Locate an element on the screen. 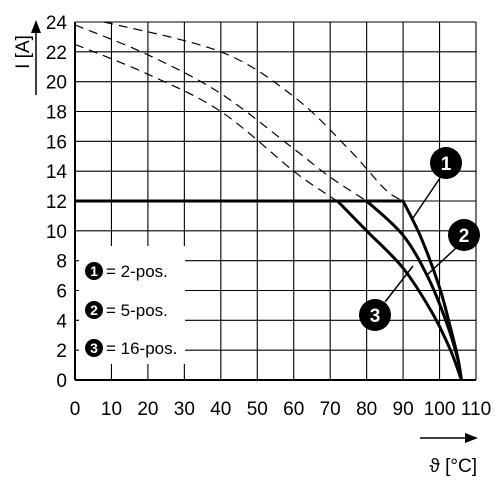  x-axis-label: ϑ [°C] is located at coordinates (453, 466).